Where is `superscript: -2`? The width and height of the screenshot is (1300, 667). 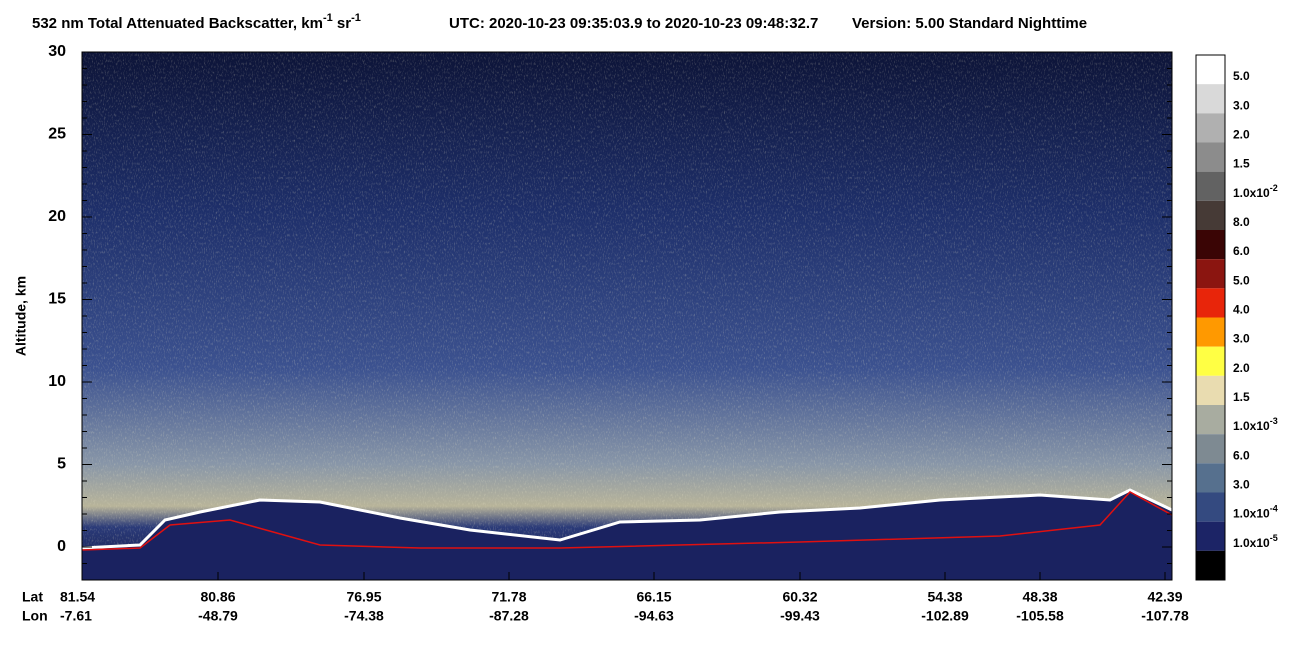 superscript: -2 is located at coordinates (1274, 188).